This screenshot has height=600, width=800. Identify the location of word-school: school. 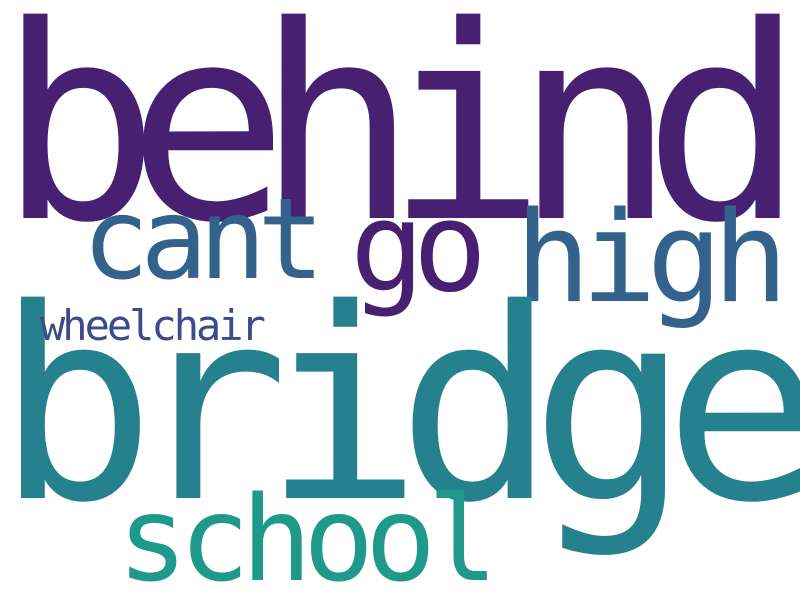
(307, 535).